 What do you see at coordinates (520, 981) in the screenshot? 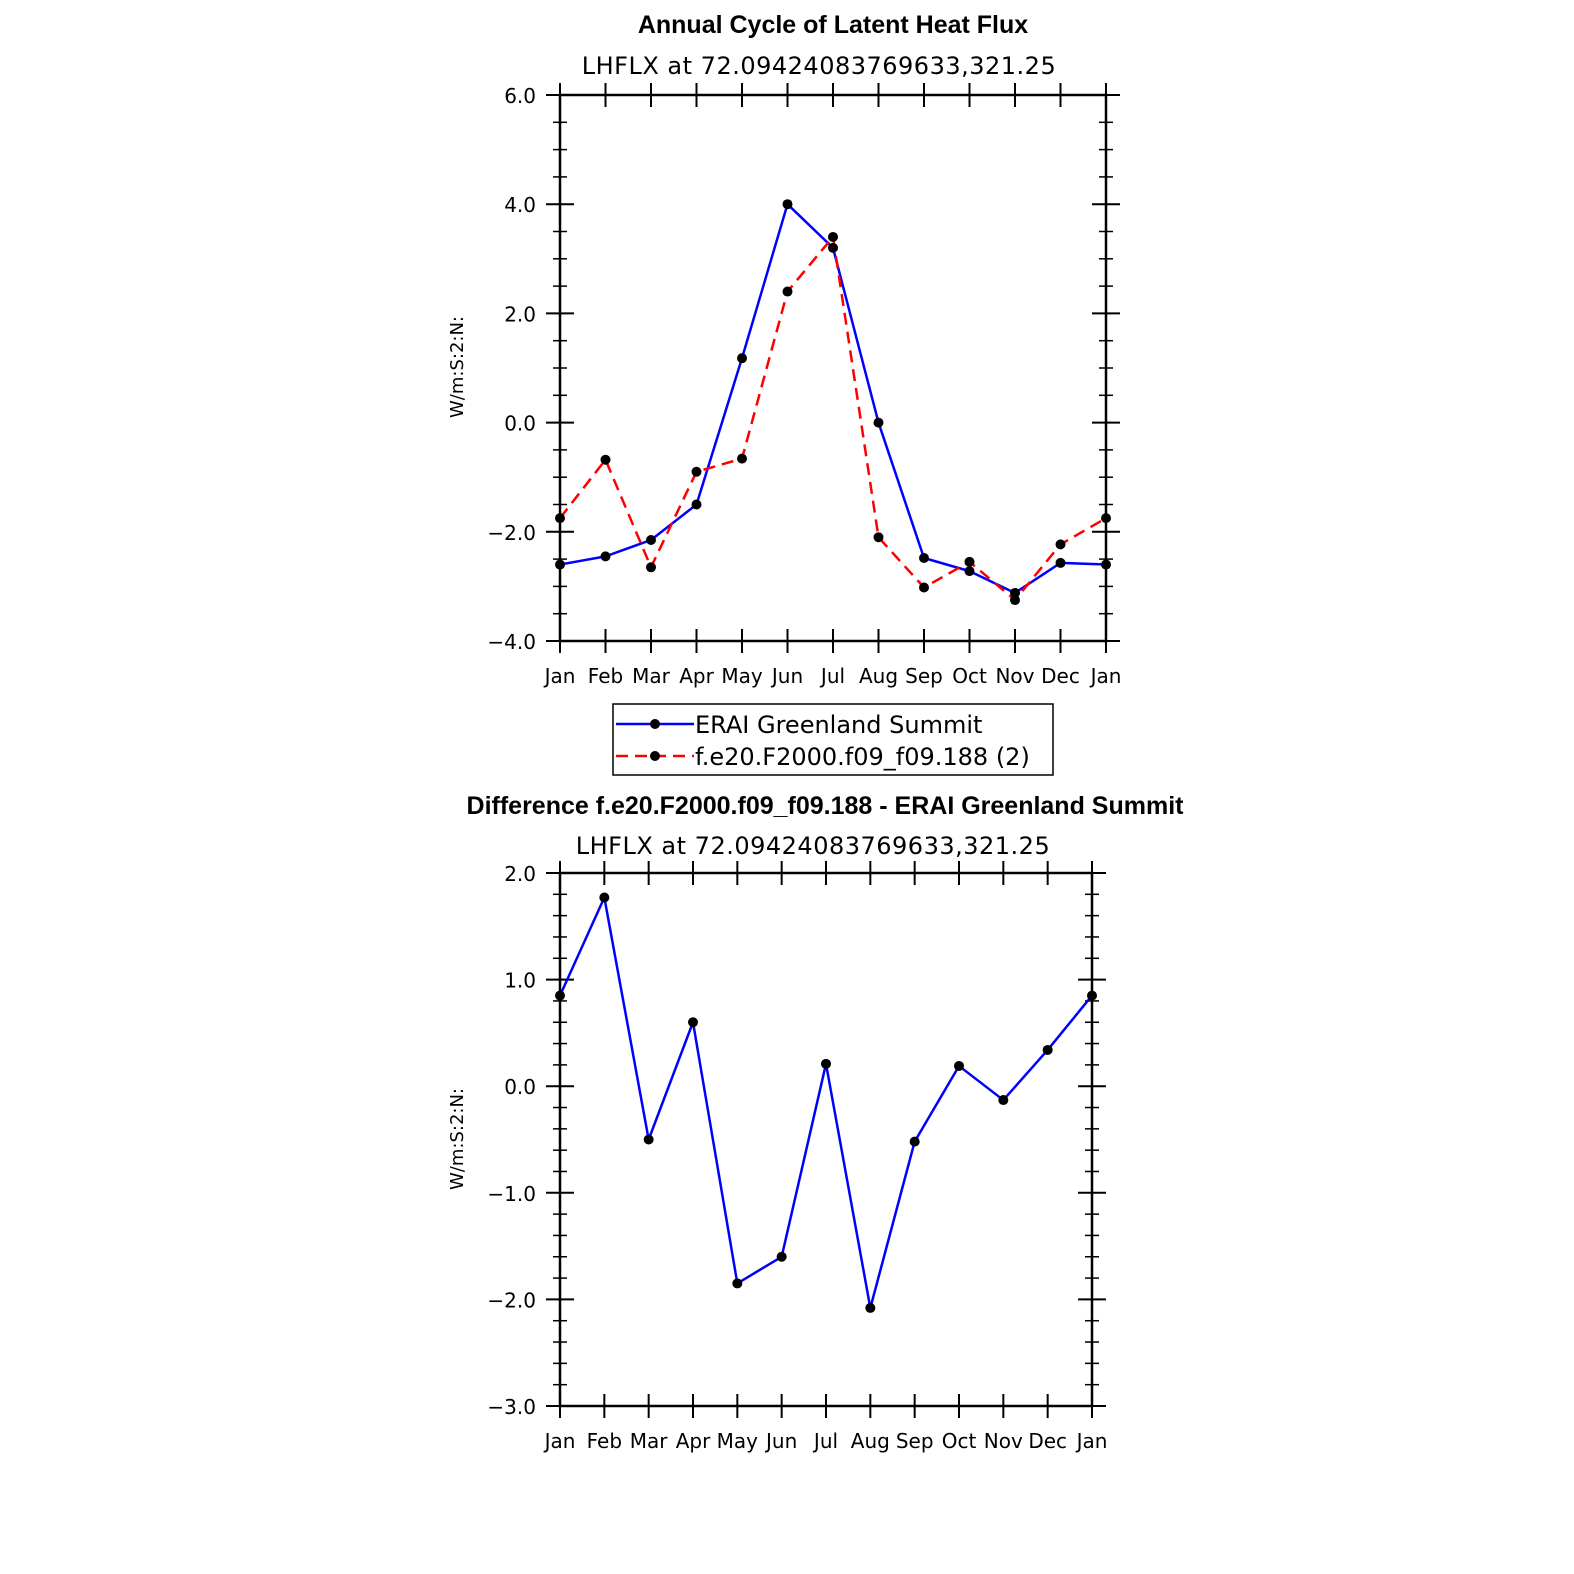
I see `y-tick-label: 1.0` at bounding box center [520, 981].